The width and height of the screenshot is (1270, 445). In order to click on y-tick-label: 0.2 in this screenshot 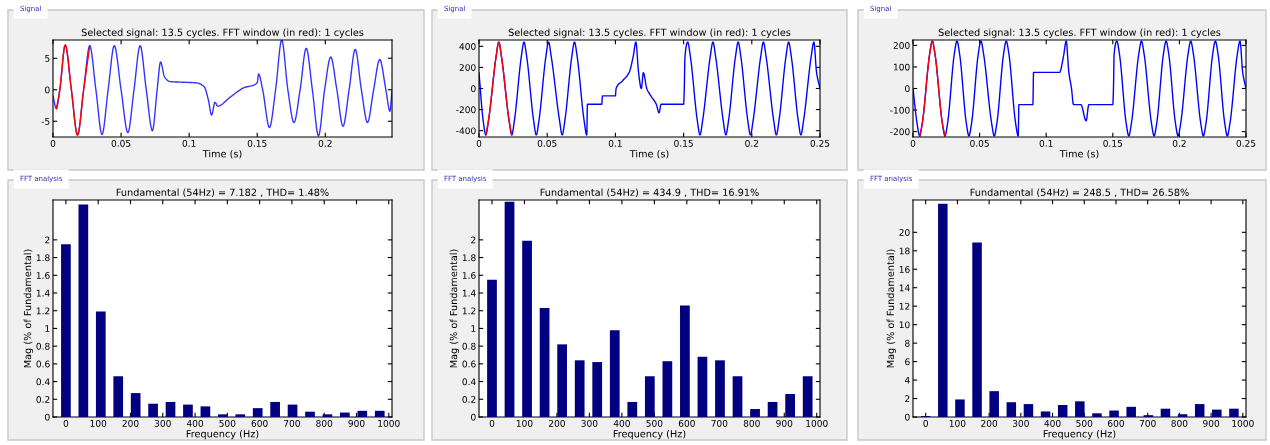, I will do `click(43, 399)`.